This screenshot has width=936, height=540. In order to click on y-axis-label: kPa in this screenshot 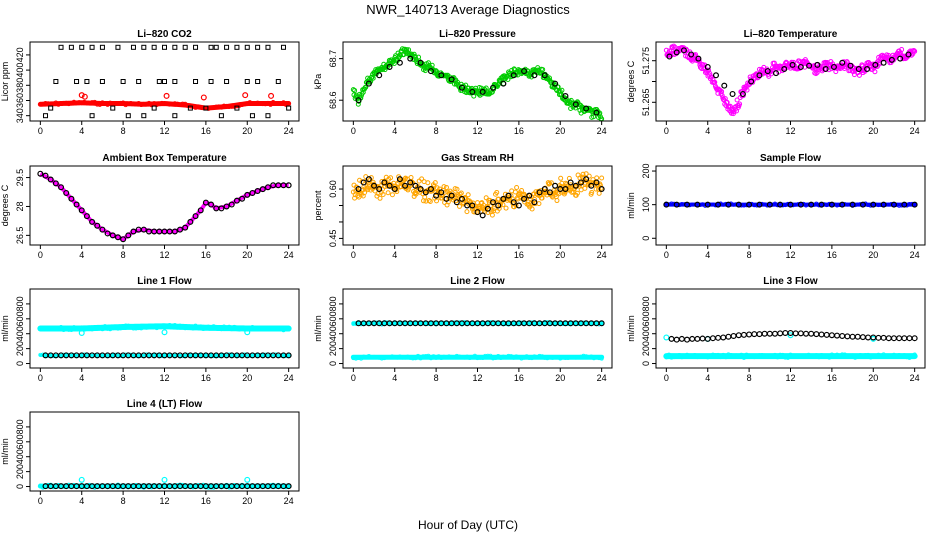, I will do `click(318, 82)`.